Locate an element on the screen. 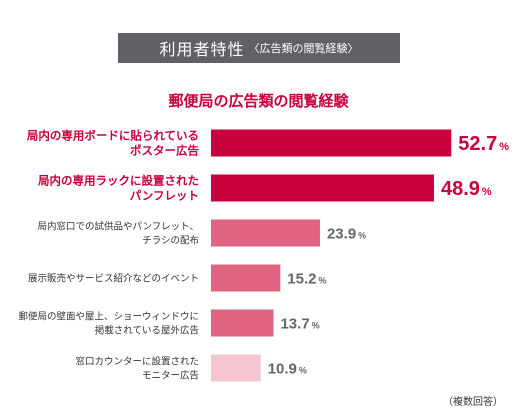 The width and height of the screenshot is (517, 420). value-label-3: 23.9% is located at coordinates (346, 233).